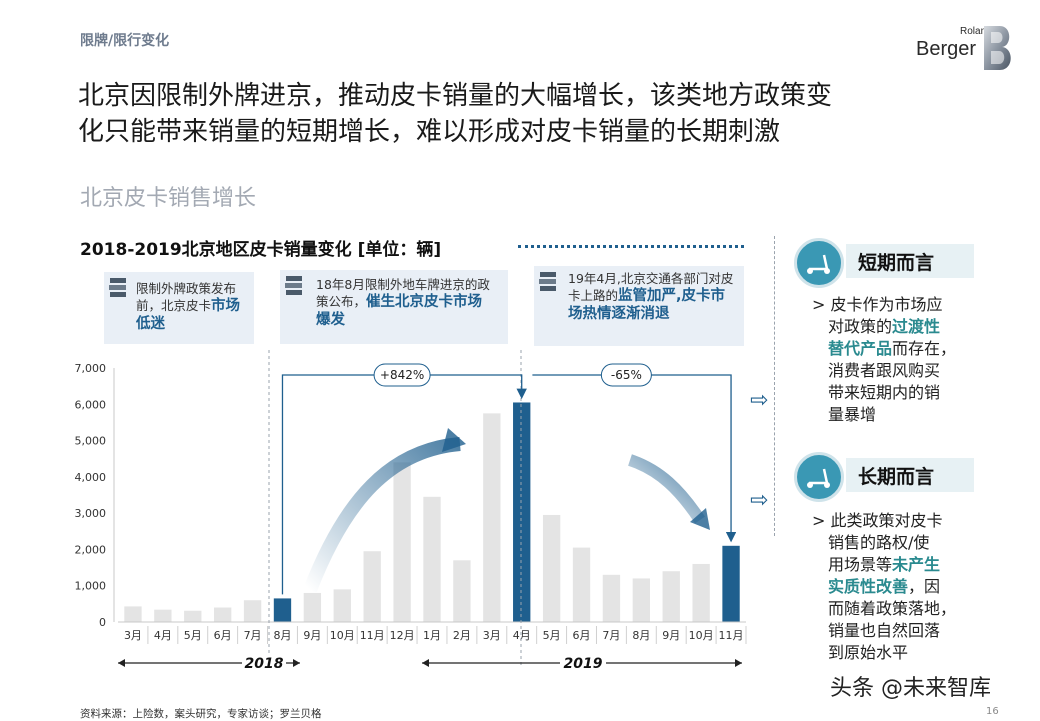  Describe the element at coordinates (91, 477) in the screenshot. I see `y-tick-label: 4,000` at that location.